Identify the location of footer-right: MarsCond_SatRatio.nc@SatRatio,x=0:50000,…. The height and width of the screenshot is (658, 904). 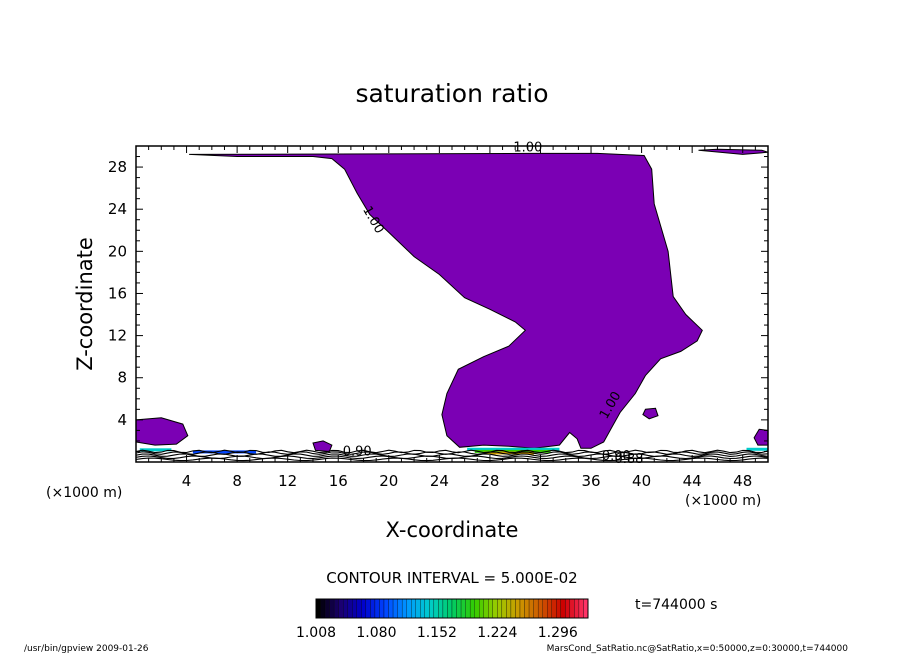
(698, 649).